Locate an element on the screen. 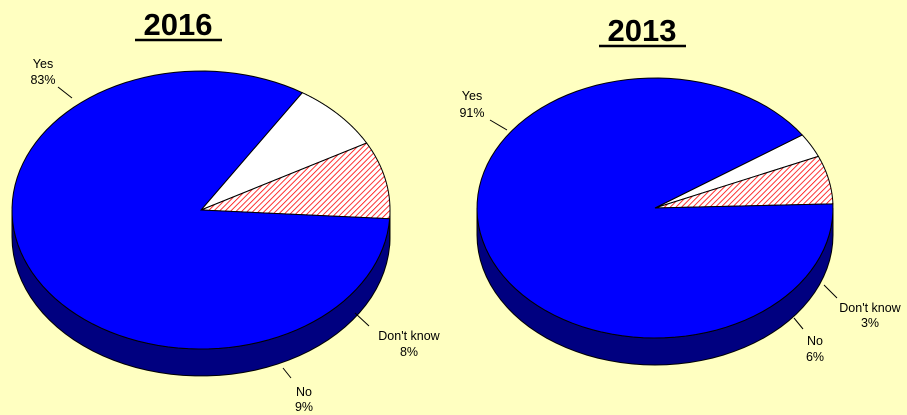 The image size is (907, 415). slice-label-dontknow-2016: Don't know is located at coordinates (409, 336).